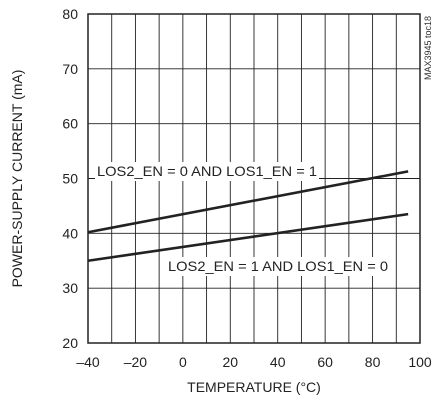 This screenshot has height=402, width=439. I want to click on y-tick-labels: 20 30 40 50 60 70 80, so click(70, 178).